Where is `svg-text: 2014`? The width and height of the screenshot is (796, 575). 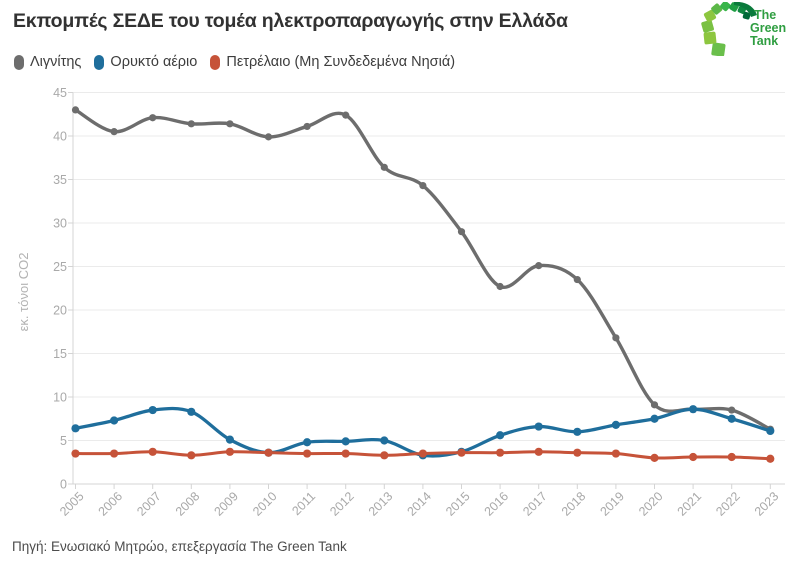
svg-text: 2014 is located at coordinates (419, 504).